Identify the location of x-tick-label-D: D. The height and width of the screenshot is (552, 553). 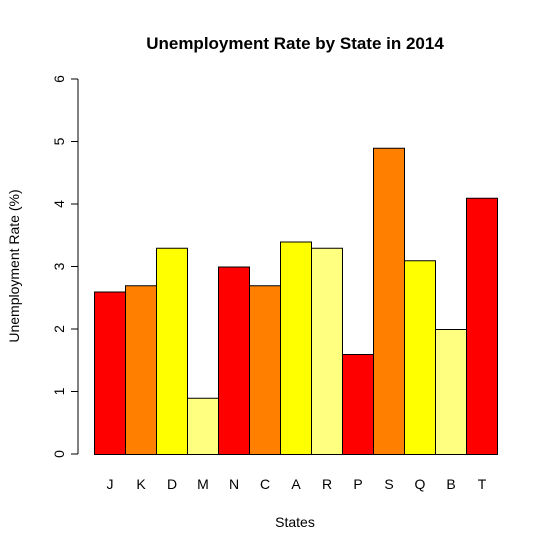
(172, 484).